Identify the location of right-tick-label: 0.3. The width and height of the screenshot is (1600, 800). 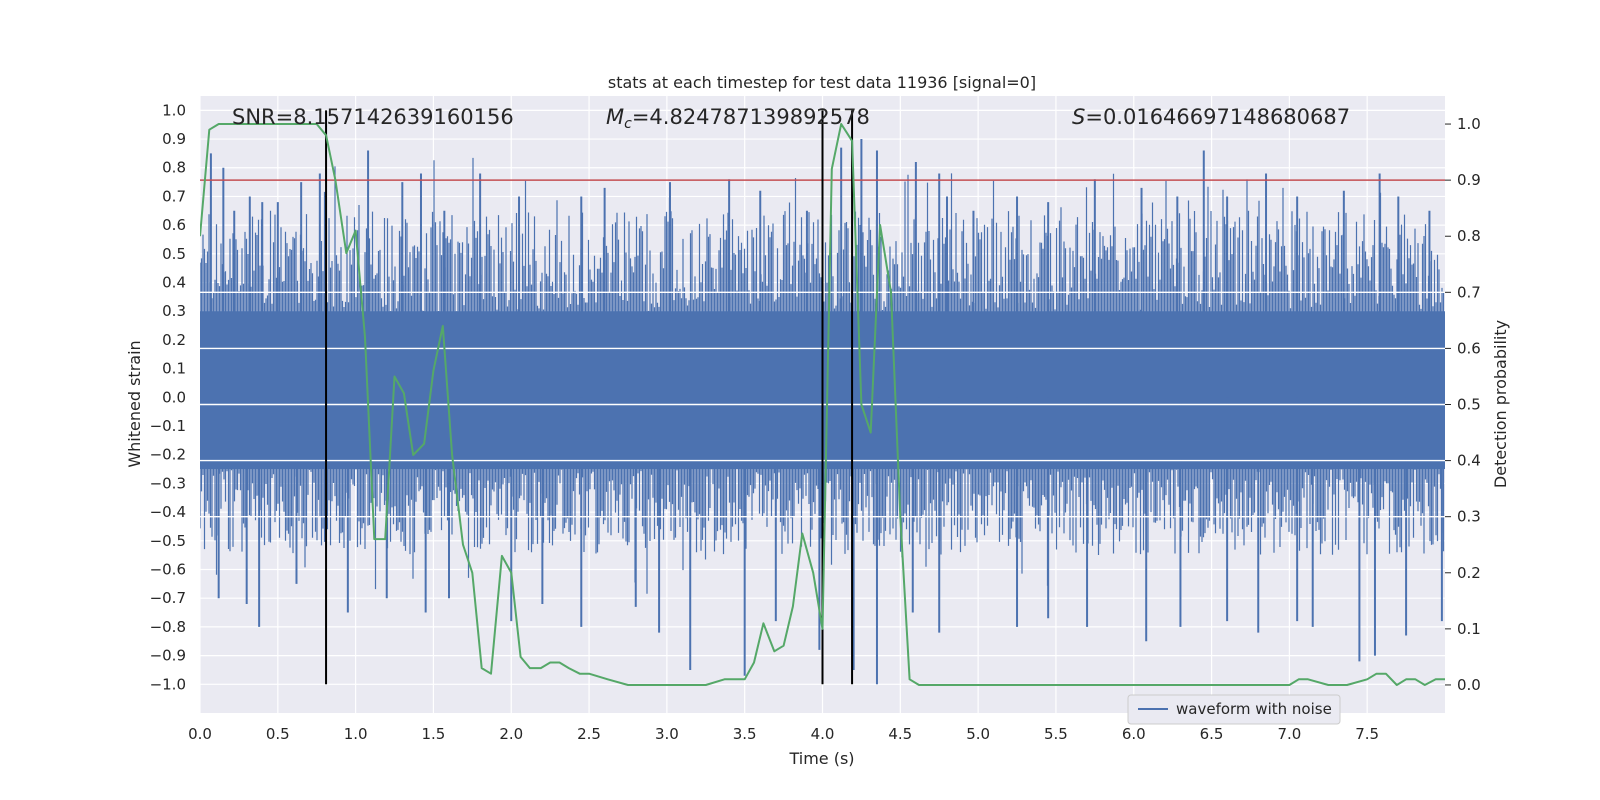
(1469, 517).